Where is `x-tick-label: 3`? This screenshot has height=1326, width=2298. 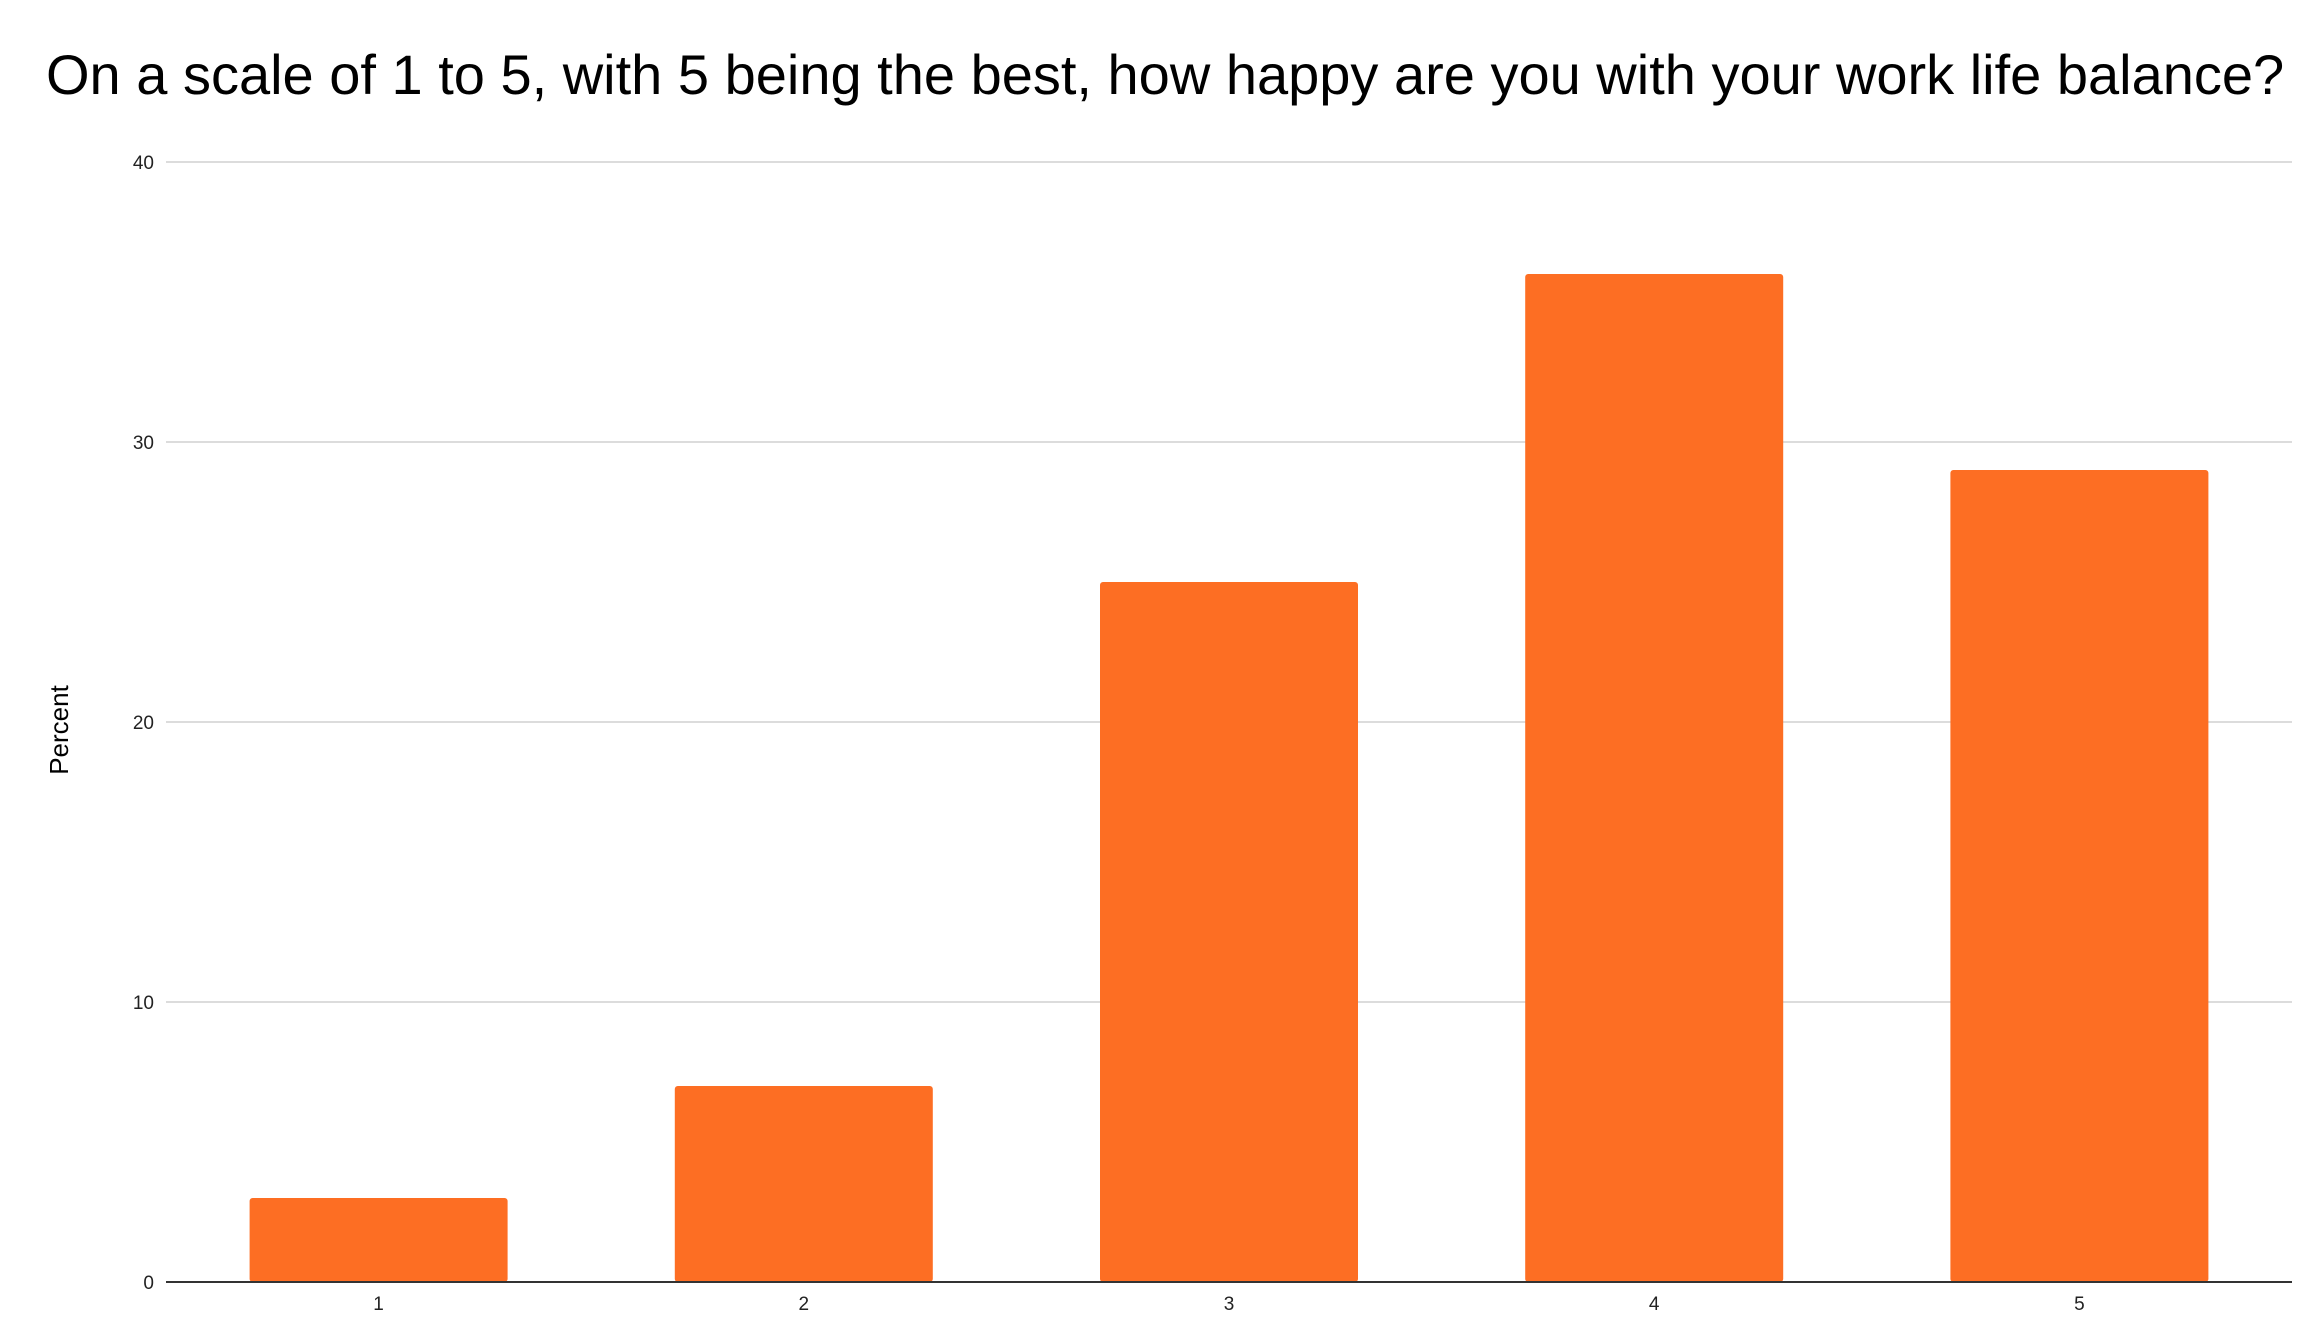 x-tick-label: 3 is located at coordinates (1229, 1304).